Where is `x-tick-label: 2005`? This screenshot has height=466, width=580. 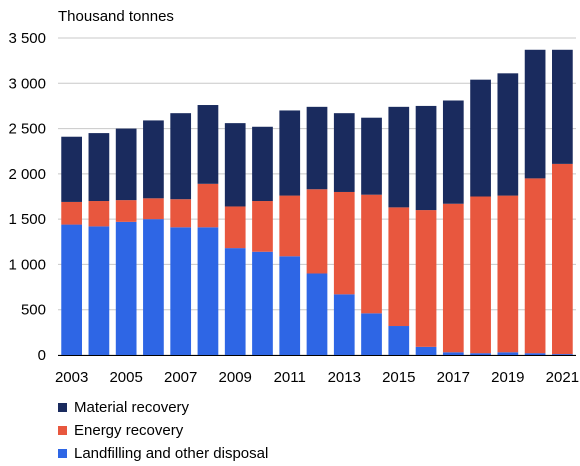 x-tick-label: 2005 is located at coordinates (125, 377).